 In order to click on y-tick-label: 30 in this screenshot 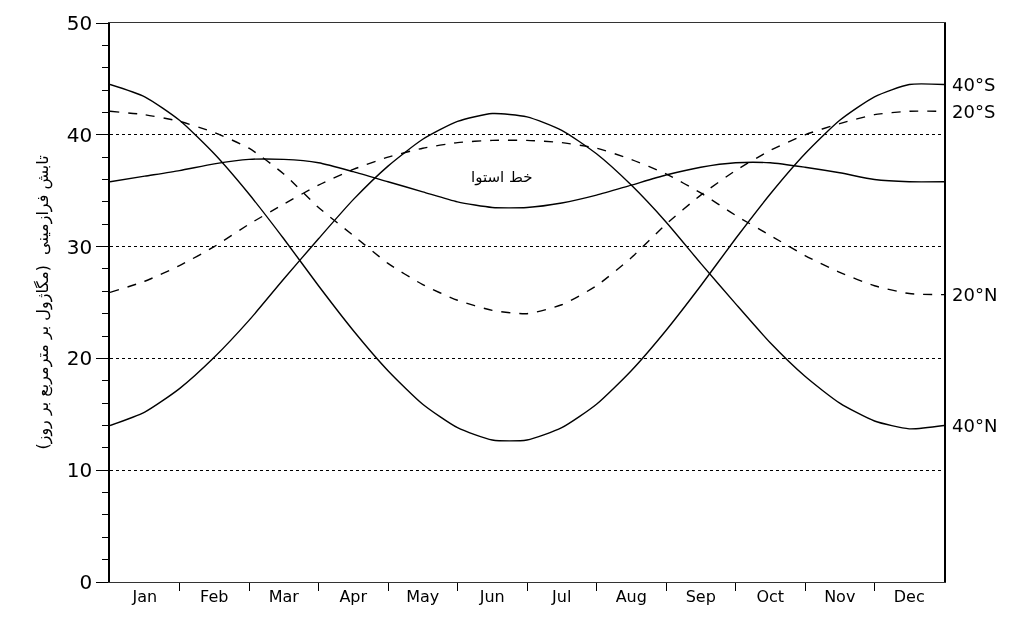, I will do `click(79, 246)`.